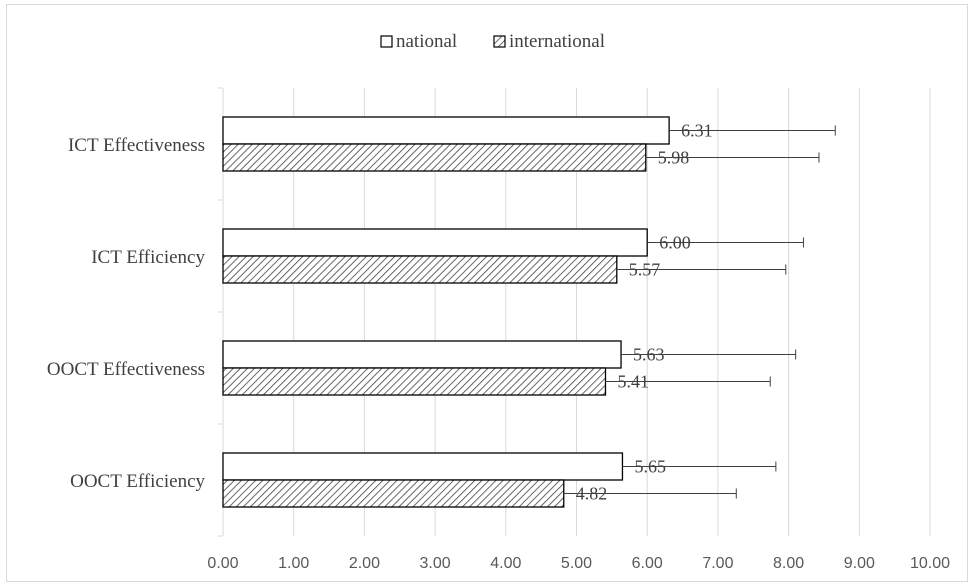 The image size is (974, 586). What do you see at coordinates (717, 563) in the screenshot?
I see `x-tick-label: 7.00` at bounding box center [717, 563].